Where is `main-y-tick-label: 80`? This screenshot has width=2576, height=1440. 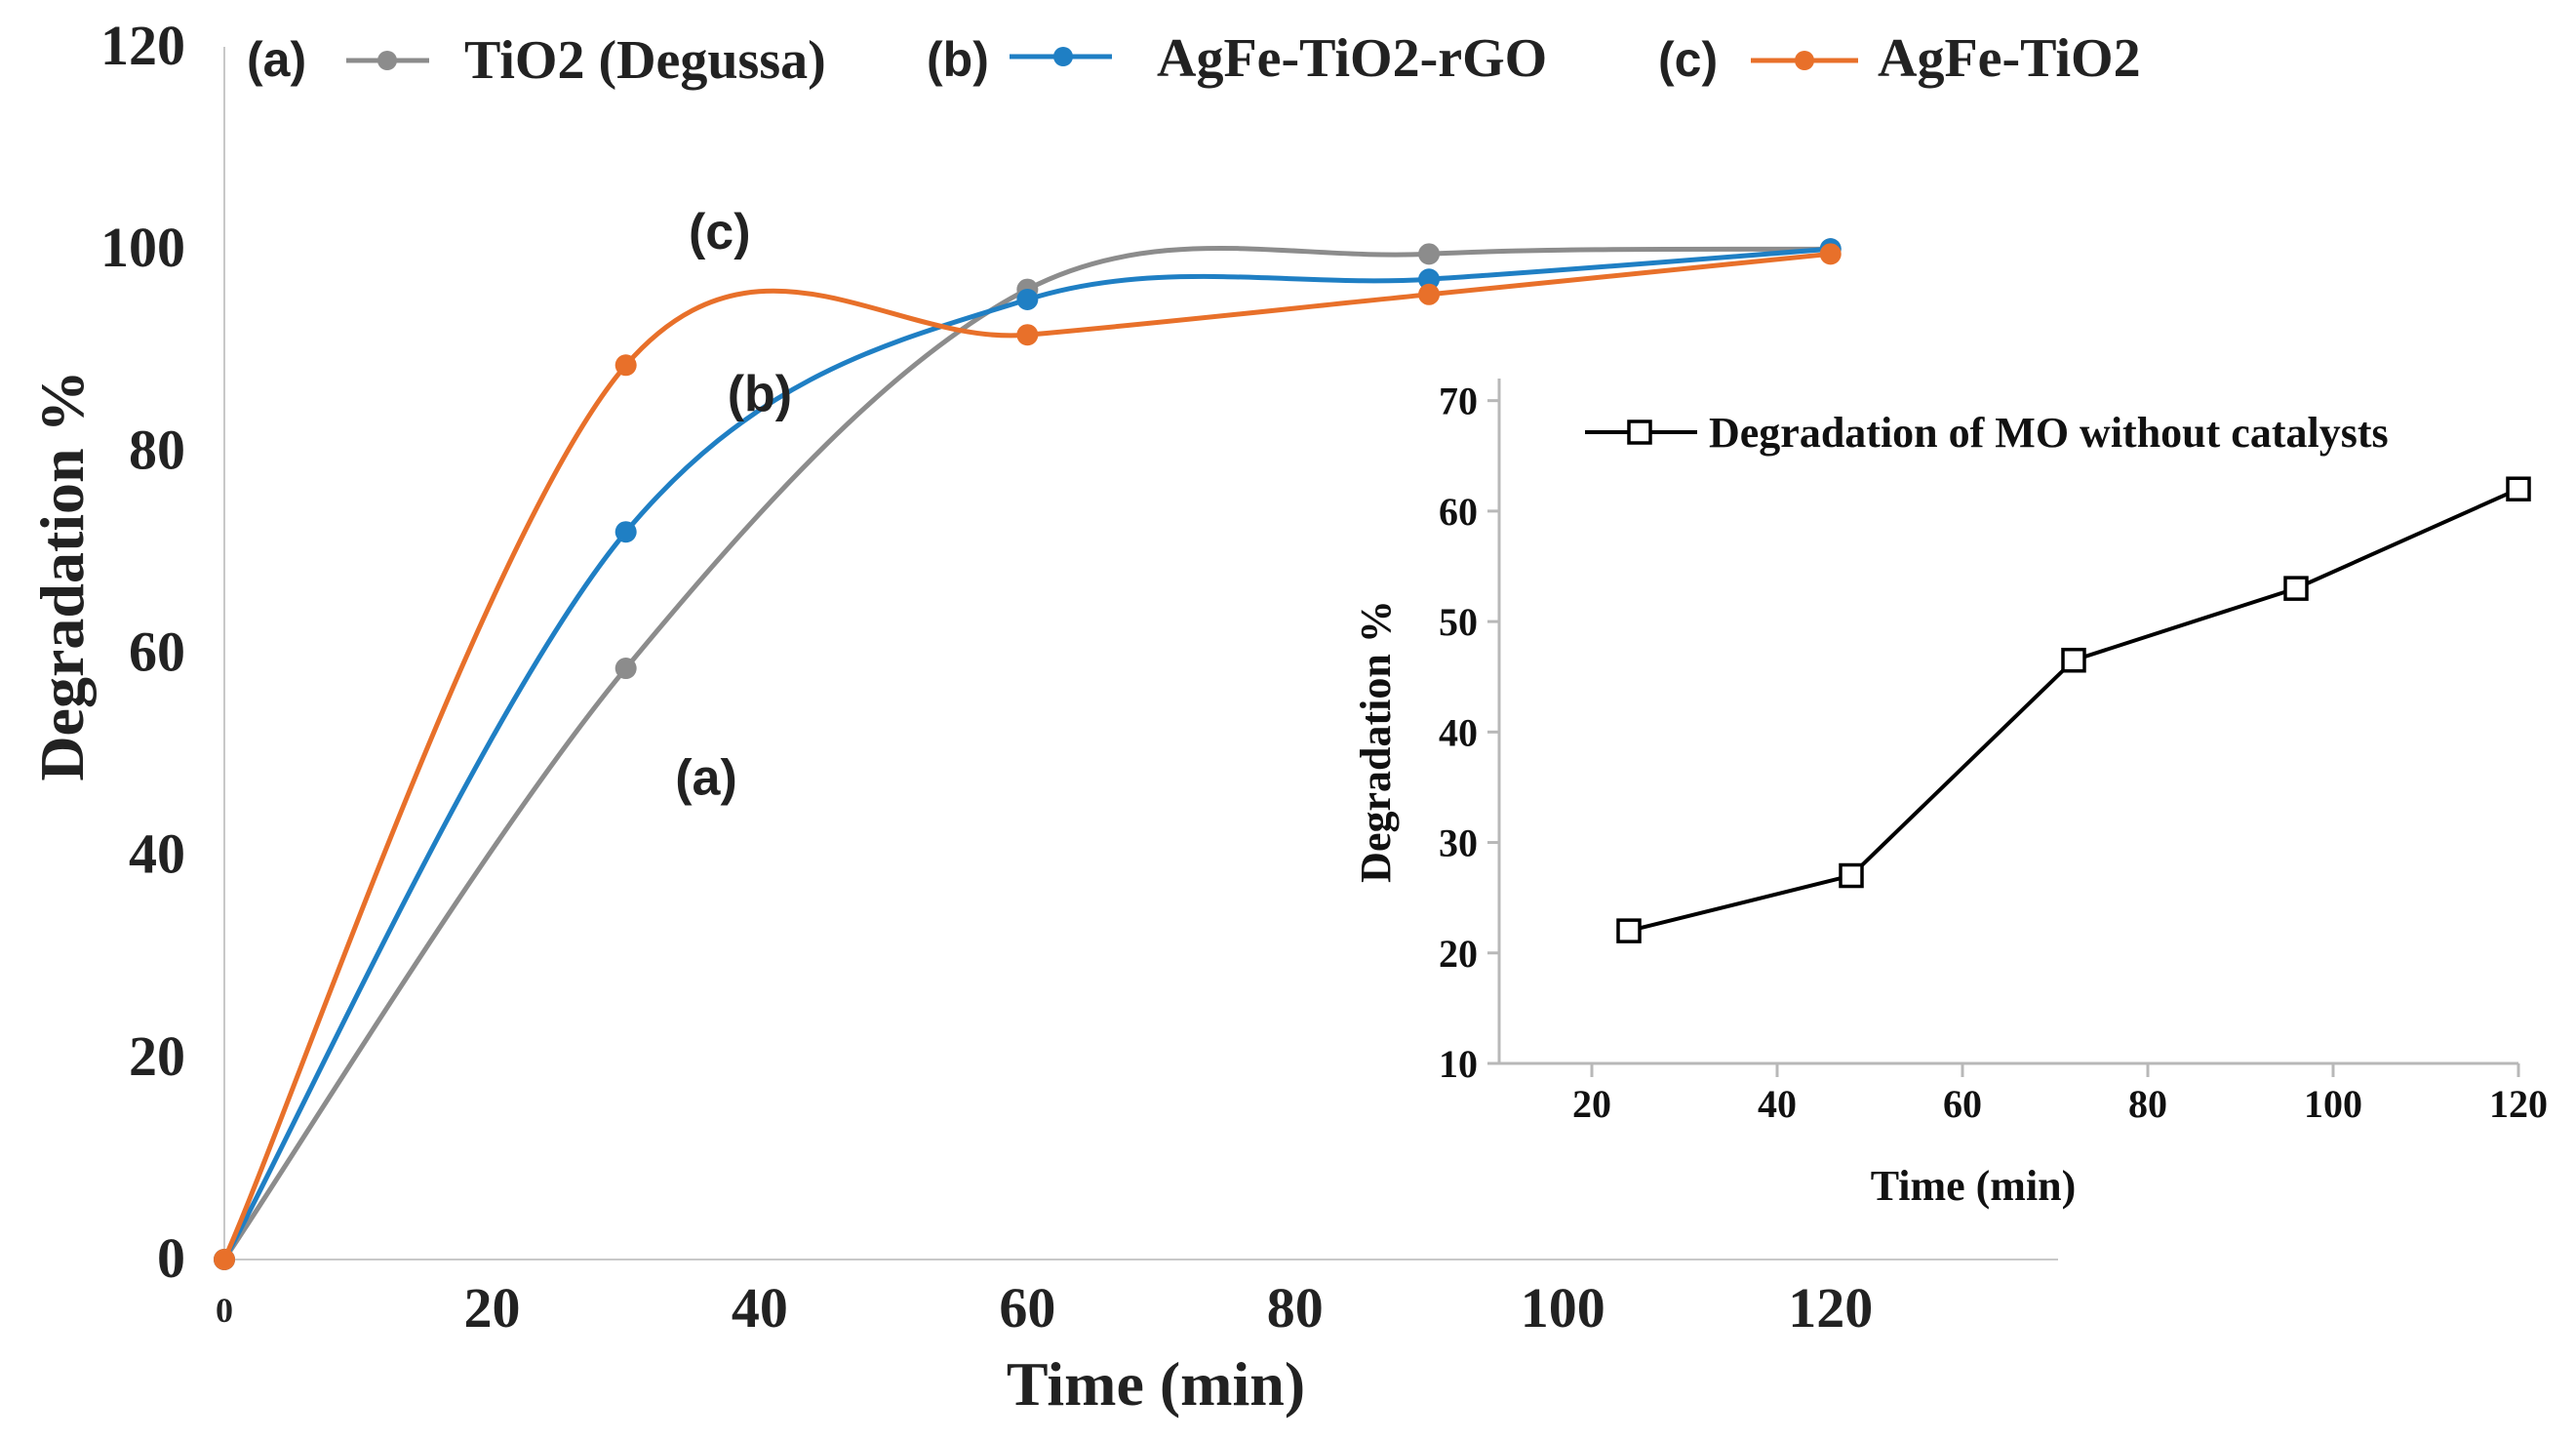 main-y-tick-label: 80 is located at coordinates (157, 449).